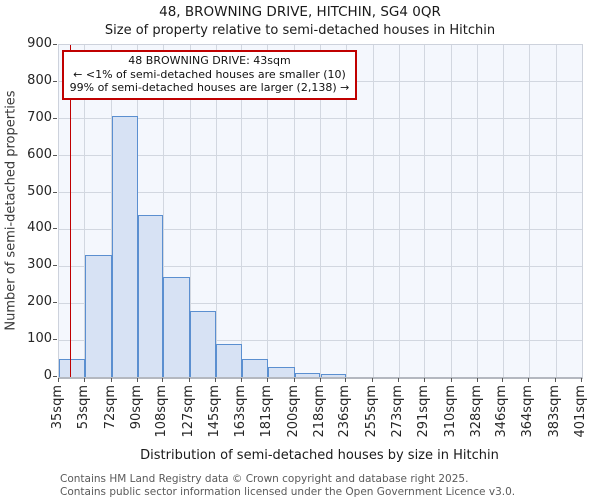 The width and height of the screenshot is (600, 500). Describe the element at coordinates (70, 211) in the screenshot. I see `property-marker-line` at that location.